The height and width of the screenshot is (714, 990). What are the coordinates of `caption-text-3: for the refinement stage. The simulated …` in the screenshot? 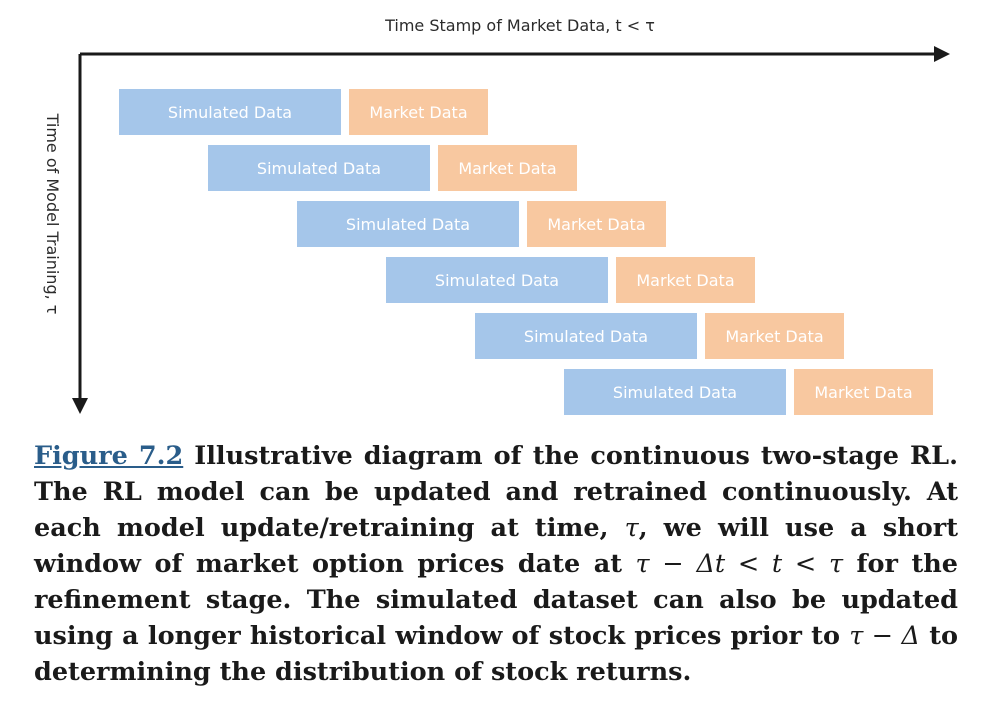 It's located at (496, 600).